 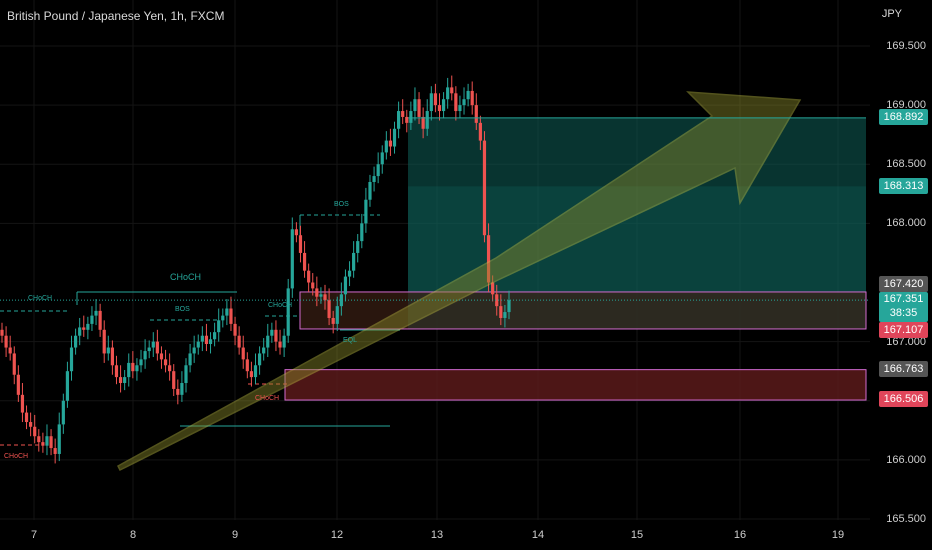 What do you see at coordinates (903, 284) in the screenshot?
I see `zone-top-price-tag: 167.420` at bounding box center [903, 284].